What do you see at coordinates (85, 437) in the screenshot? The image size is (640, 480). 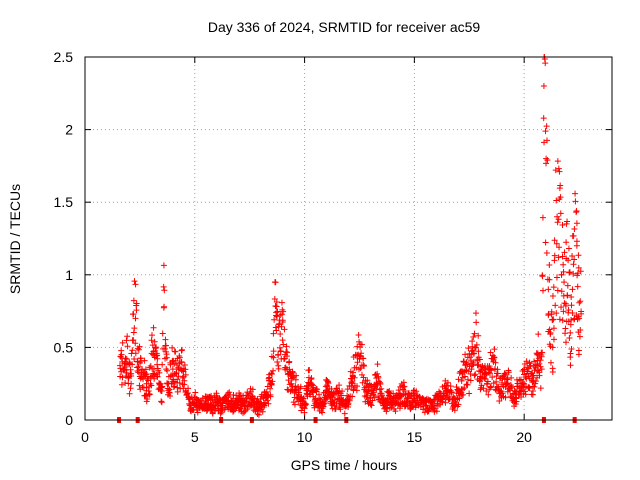 I see `x-tick-label: 0` at bounding box center [85, 437].